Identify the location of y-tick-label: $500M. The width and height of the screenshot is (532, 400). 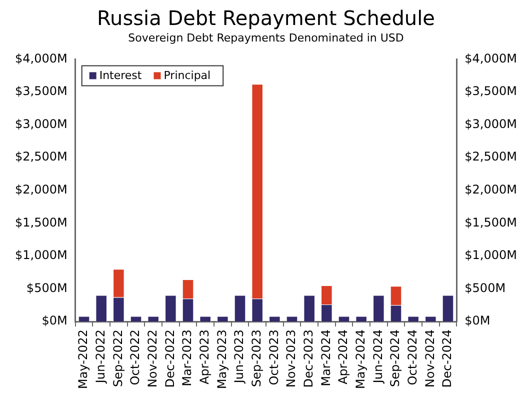
(47, 287).